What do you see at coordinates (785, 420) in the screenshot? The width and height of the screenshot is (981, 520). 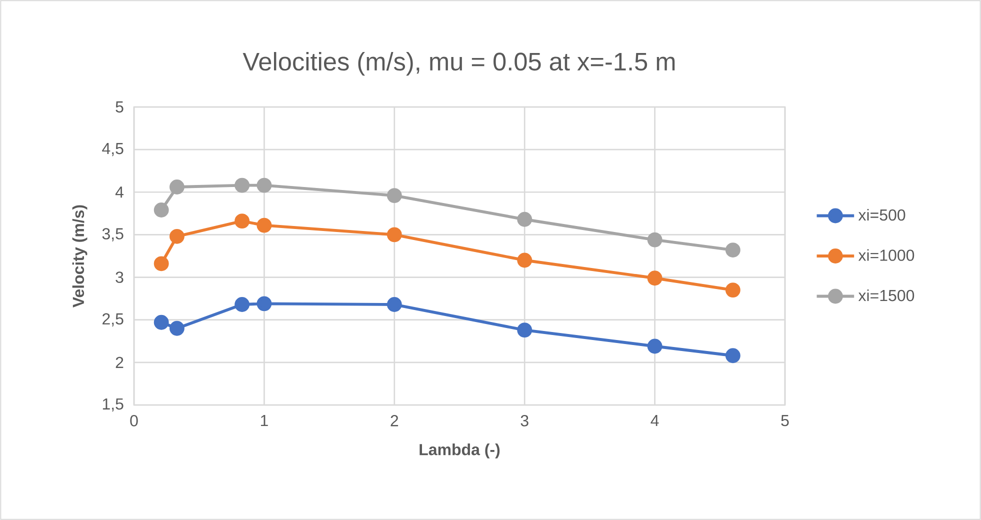 I see `x-tick-label: 5` at bounding box center [785, 420].